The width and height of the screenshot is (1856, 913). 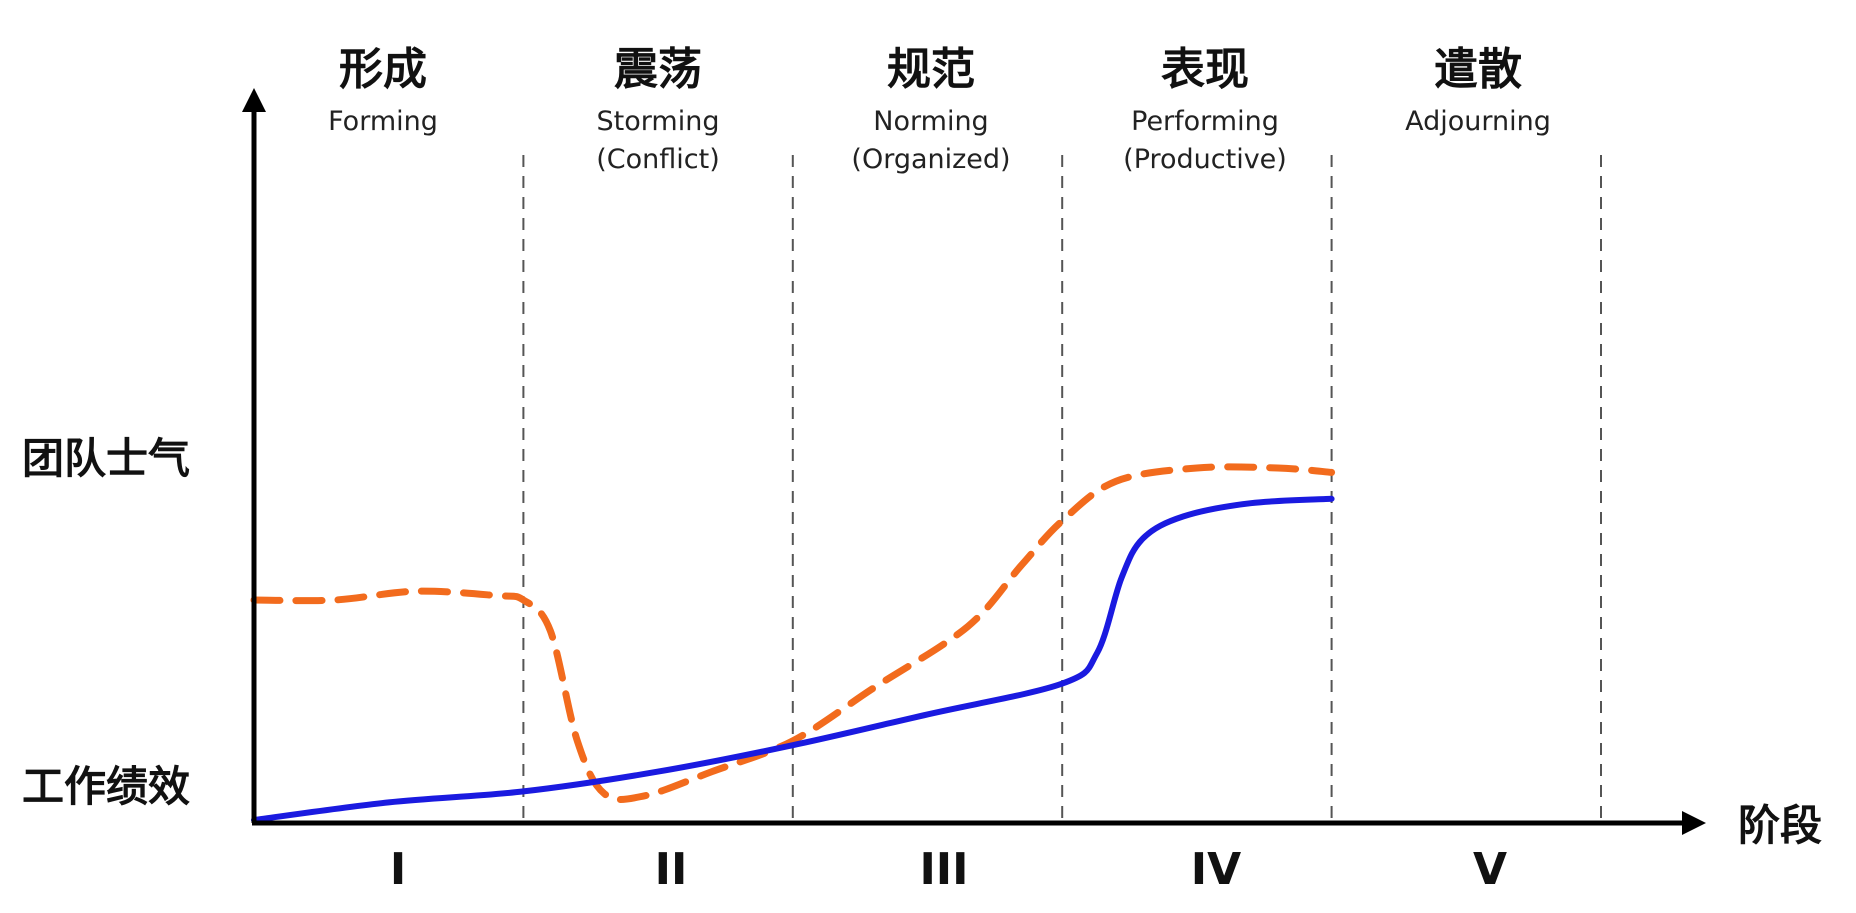 What do you see at coordinates (1780, 825) in the screenshot?
I see `x-axis-label: 阶段` at bounding box center [1780, 825].